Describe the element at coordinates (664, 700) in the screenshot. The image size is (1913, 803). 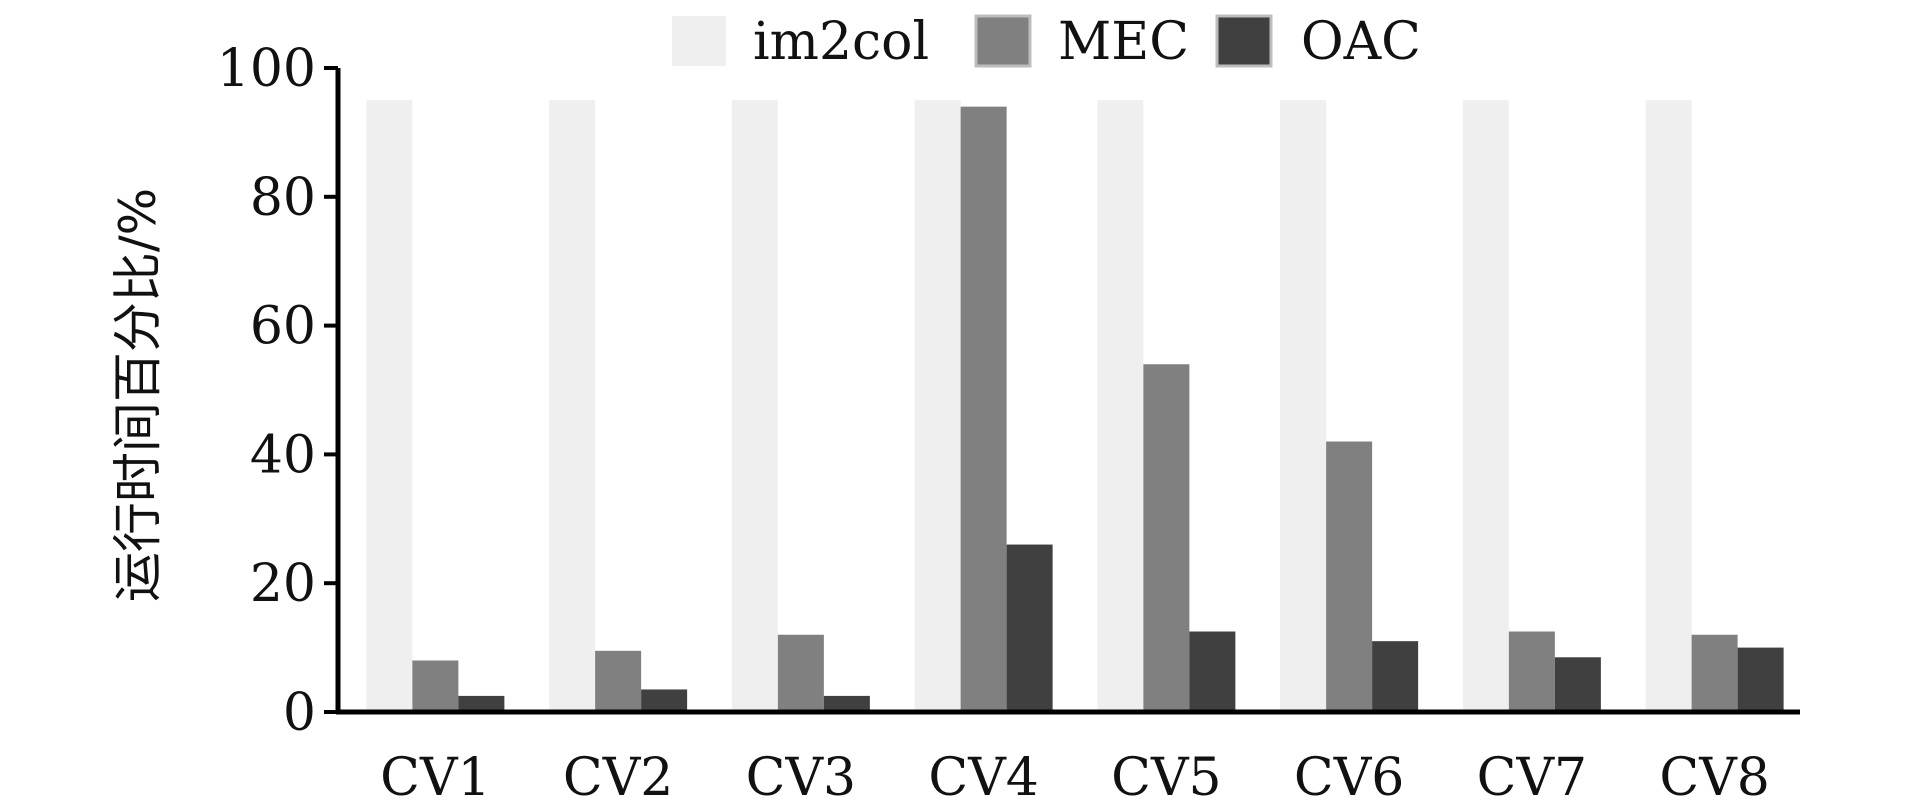
I see `bar-oac-cv2` at that location.